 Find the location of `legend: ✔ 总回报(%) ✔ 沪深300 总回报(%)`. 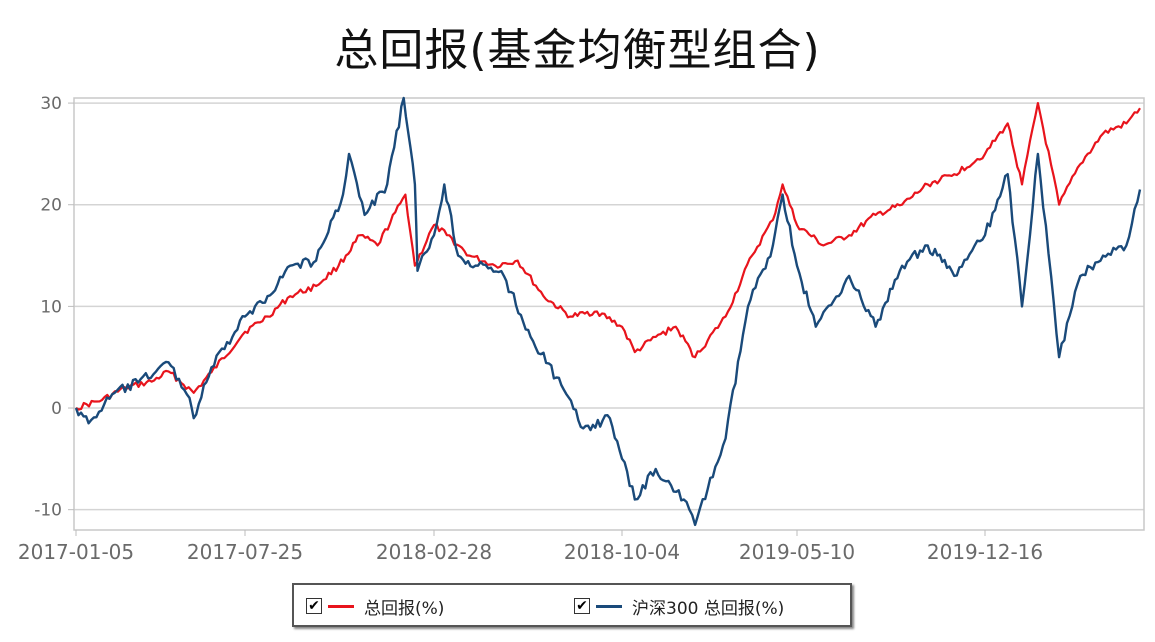

legend: ✔ 总回报(%) ✔ 沪深300 总回报(%) is located at coordinates (572, 605).